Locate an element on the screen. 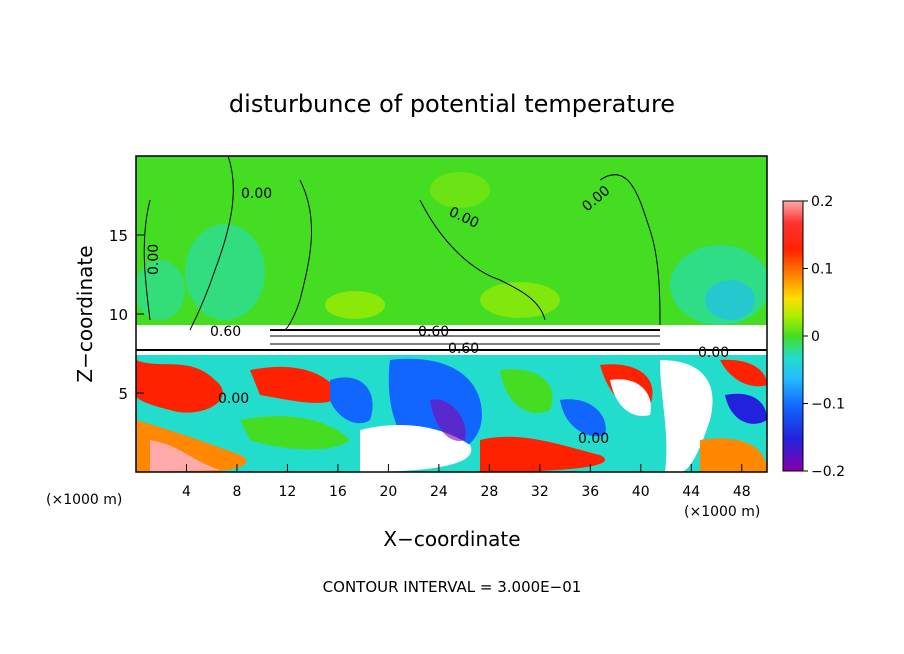 The image size is (904, 654). contour-interval-note: CONTOUR INTERVAL = 3.000E−01 is located at coordinates (452, 587).